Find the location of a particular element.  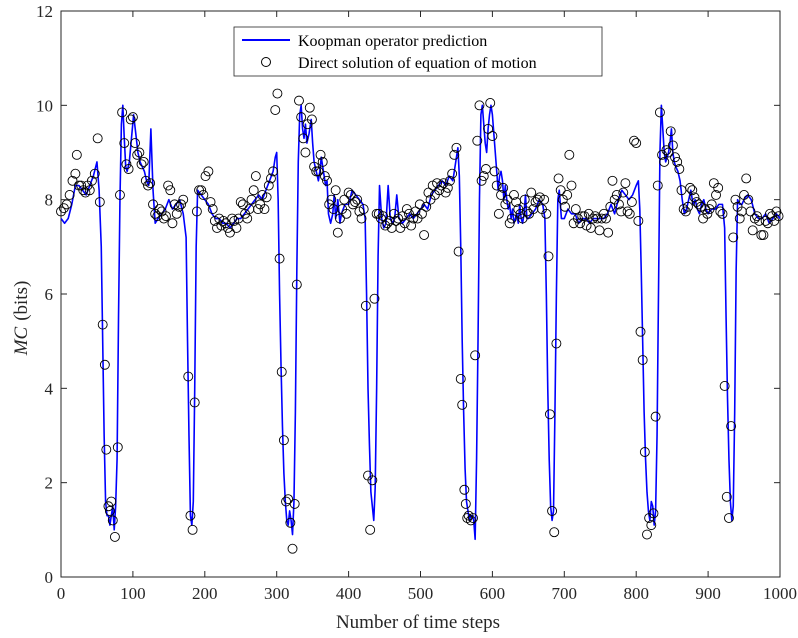

y-tick-label: 10 is located at coordinates (44, 105).